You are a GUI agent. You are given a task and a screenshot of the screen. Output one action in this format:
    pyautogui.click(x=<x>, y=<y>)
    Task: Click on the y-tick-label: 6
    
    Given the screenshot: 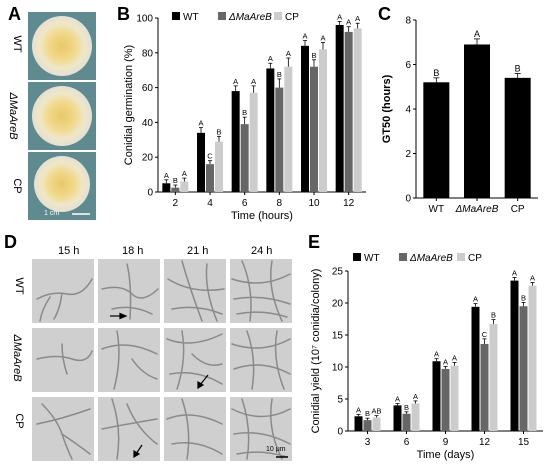 What is the action you would take?
    pyautogui.click(x=408, y=65)
    